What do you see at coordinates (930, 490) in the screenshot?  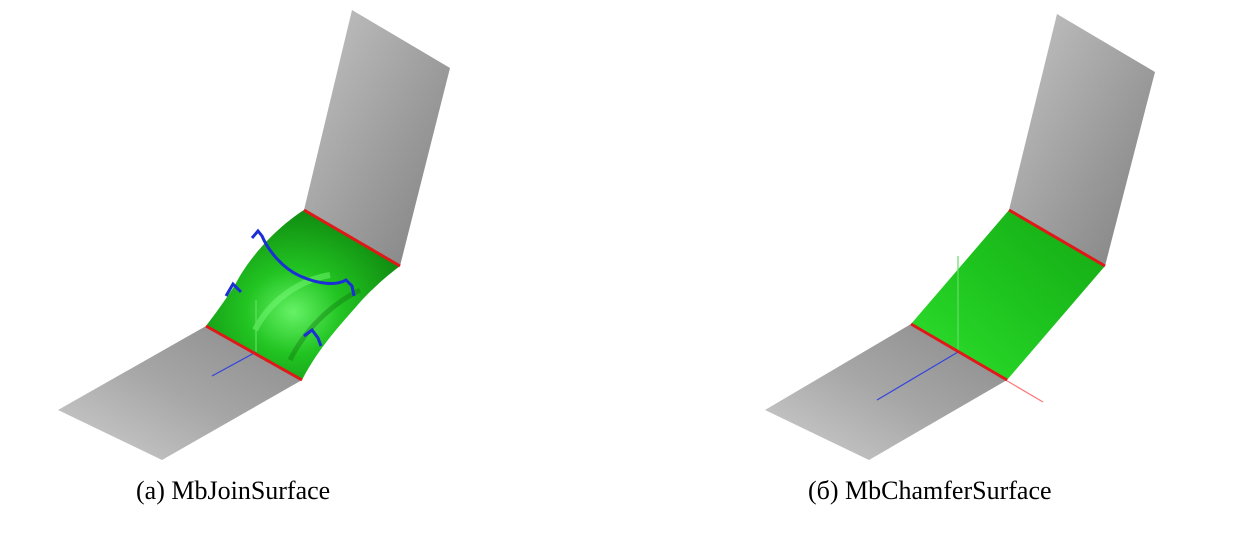 I see `caption-chamfer-surface: (б) MbChamferSurface` at bounding box center [930, 490].